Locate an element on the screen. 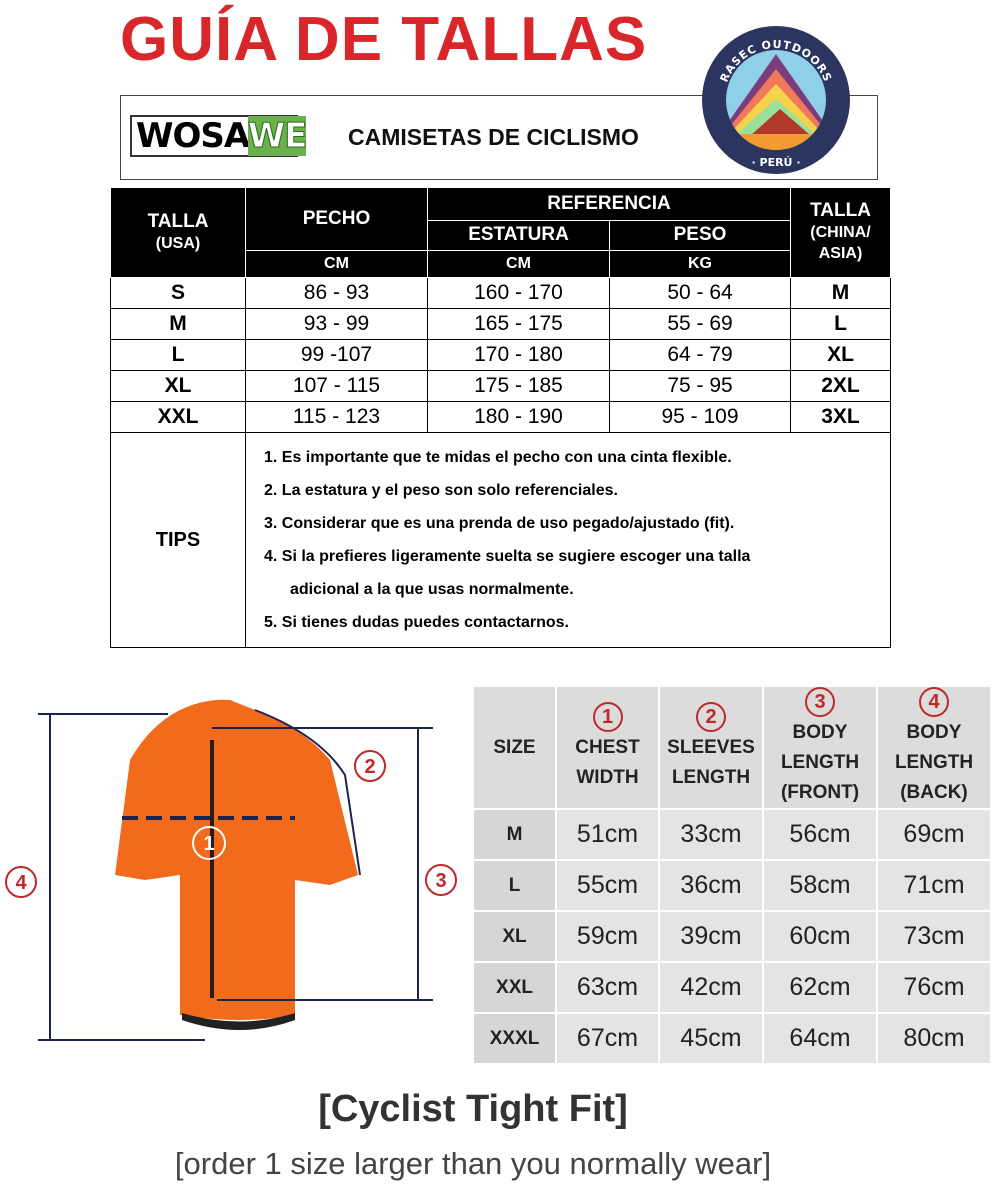  cell-measure: 51cm is located at coordinates (607, 834).